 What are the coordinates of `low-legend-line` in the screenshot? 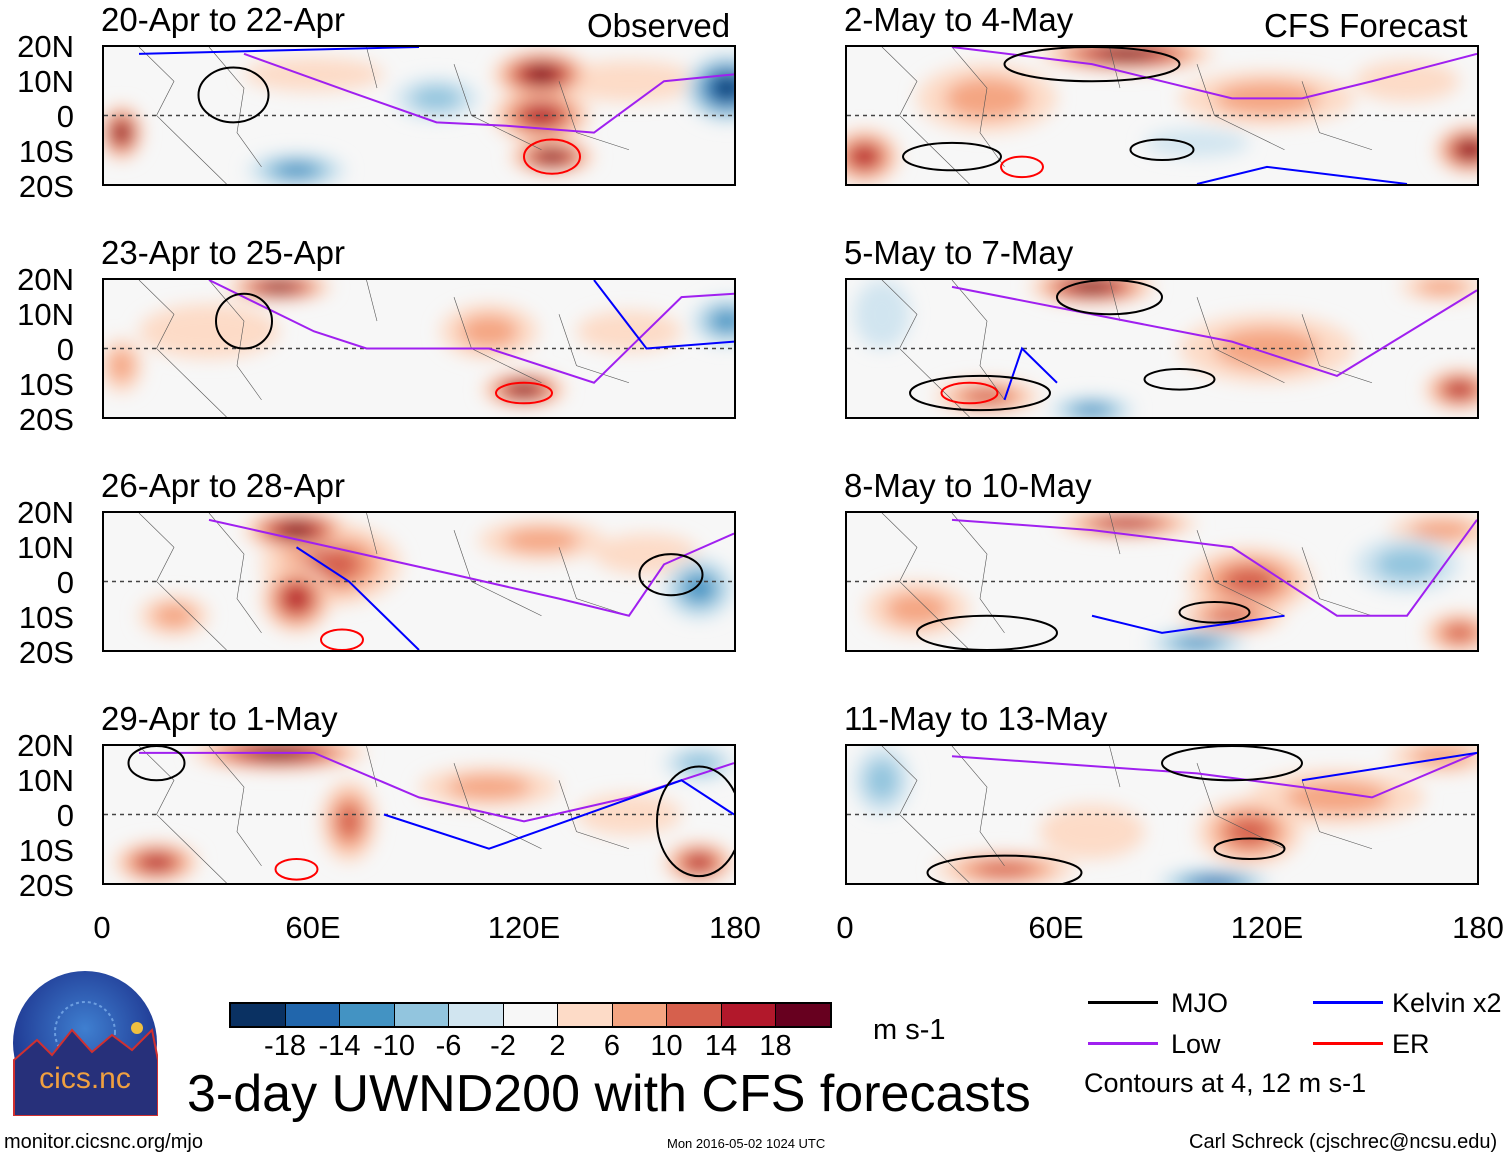 It's located at (1123, 1043).